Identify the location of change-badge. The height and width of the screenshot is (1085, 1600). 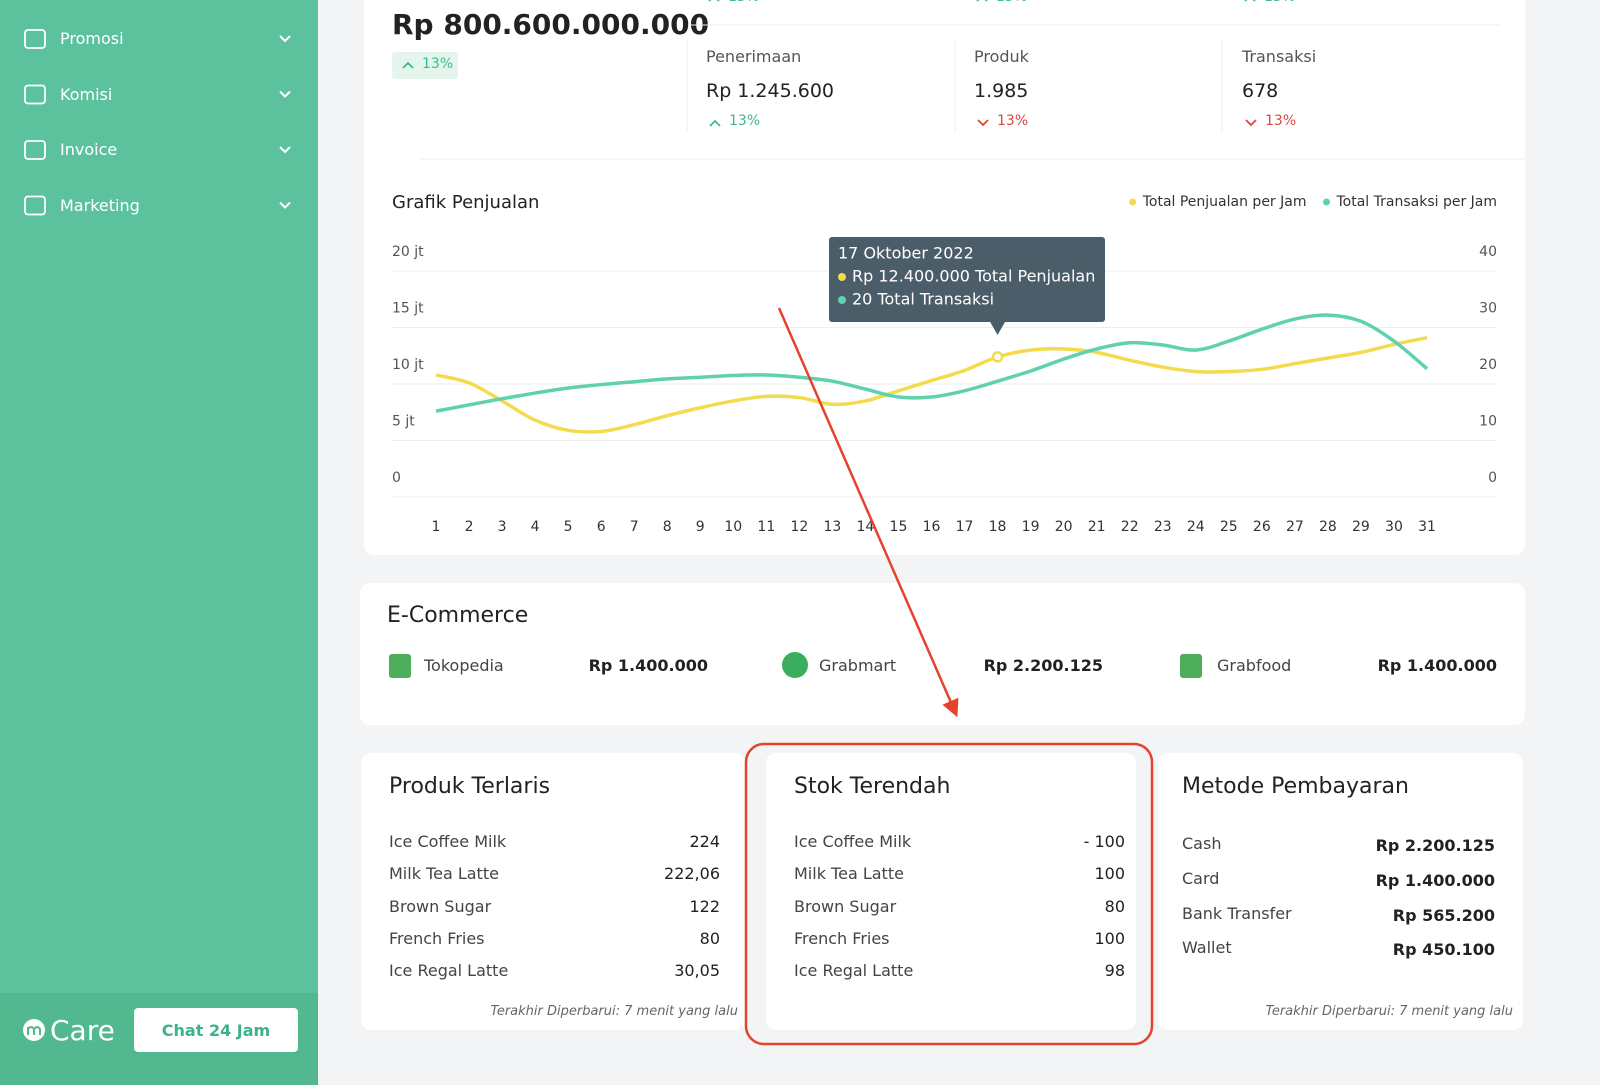
(425, 65).